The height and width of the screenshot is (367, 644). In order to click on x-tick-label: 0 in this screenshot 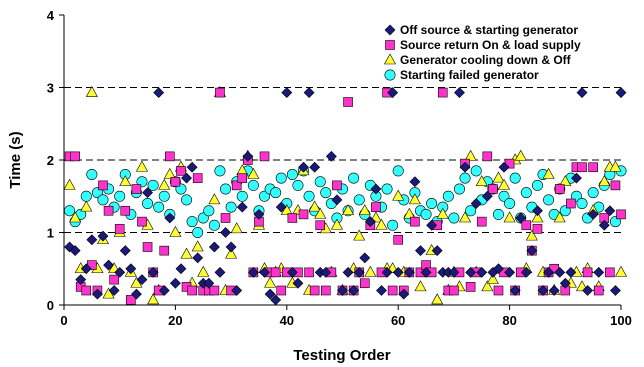, I will do `click(63, 320)`.